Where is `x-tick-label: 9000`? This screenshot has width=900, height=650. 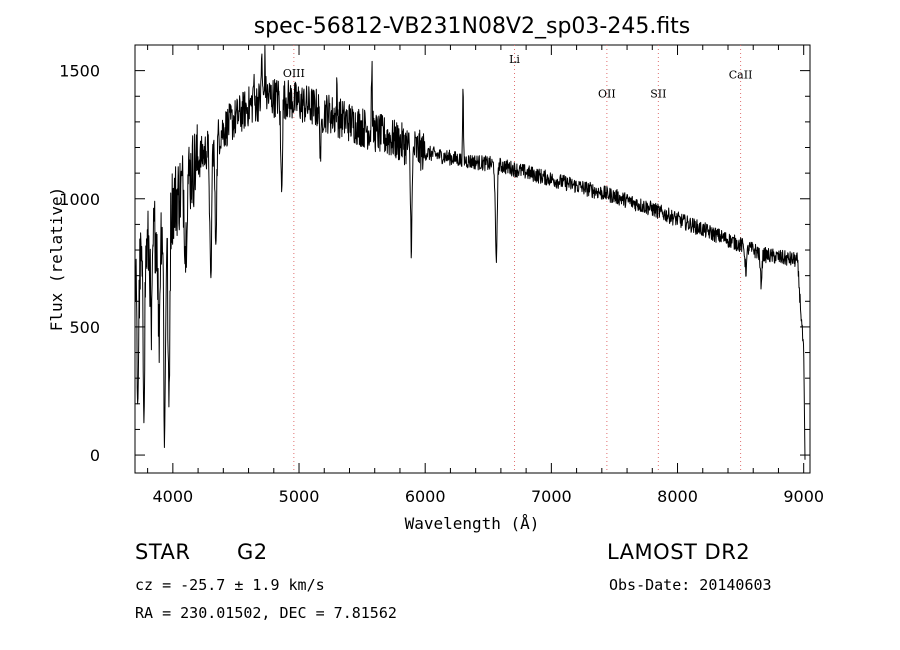
x-tick-label: 9000 is located at coordinates (803, 496).